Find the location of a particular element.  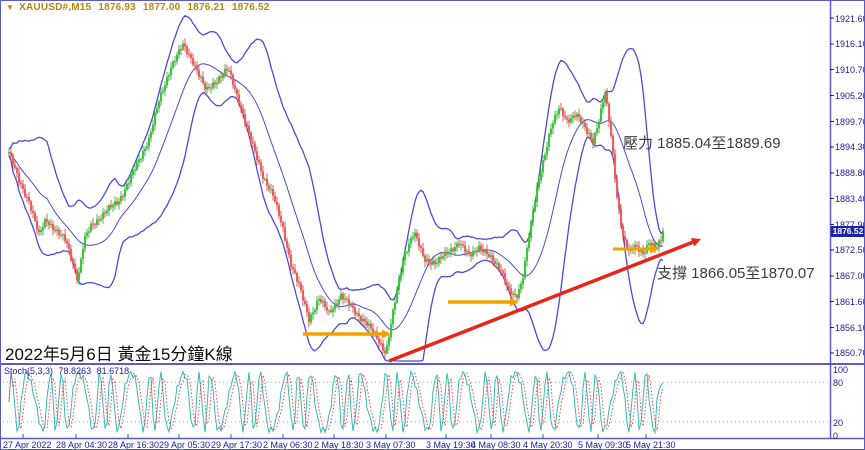

stoch-indicator-label: Stoch(5,3,3) 78.8263 81.6718 is located at coordinates (68, 371).